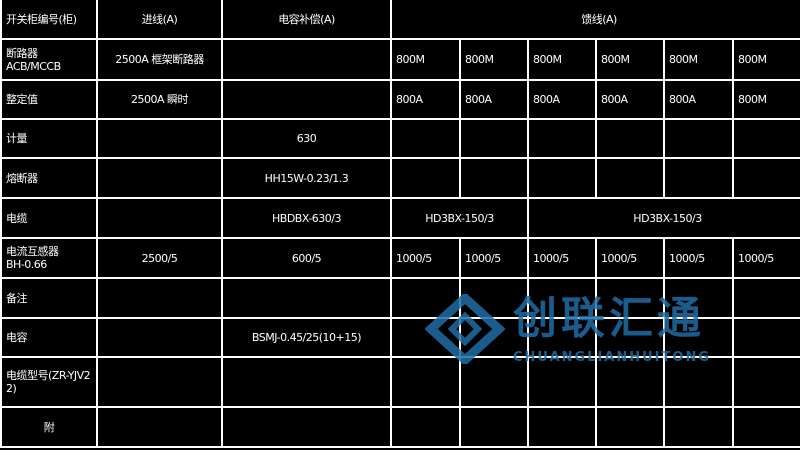 The height and width of the screenshot is (450, 800). I want to click on header-cell: 电容补偿(A), so click(306, 20).